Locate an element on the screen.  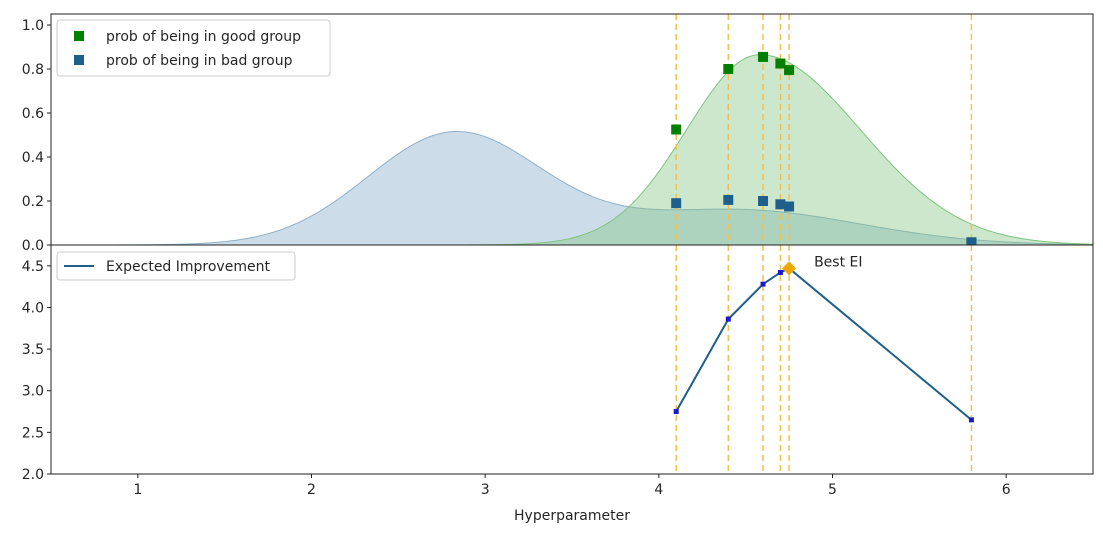
legend-marker-good is located at coordinates (79, 36).